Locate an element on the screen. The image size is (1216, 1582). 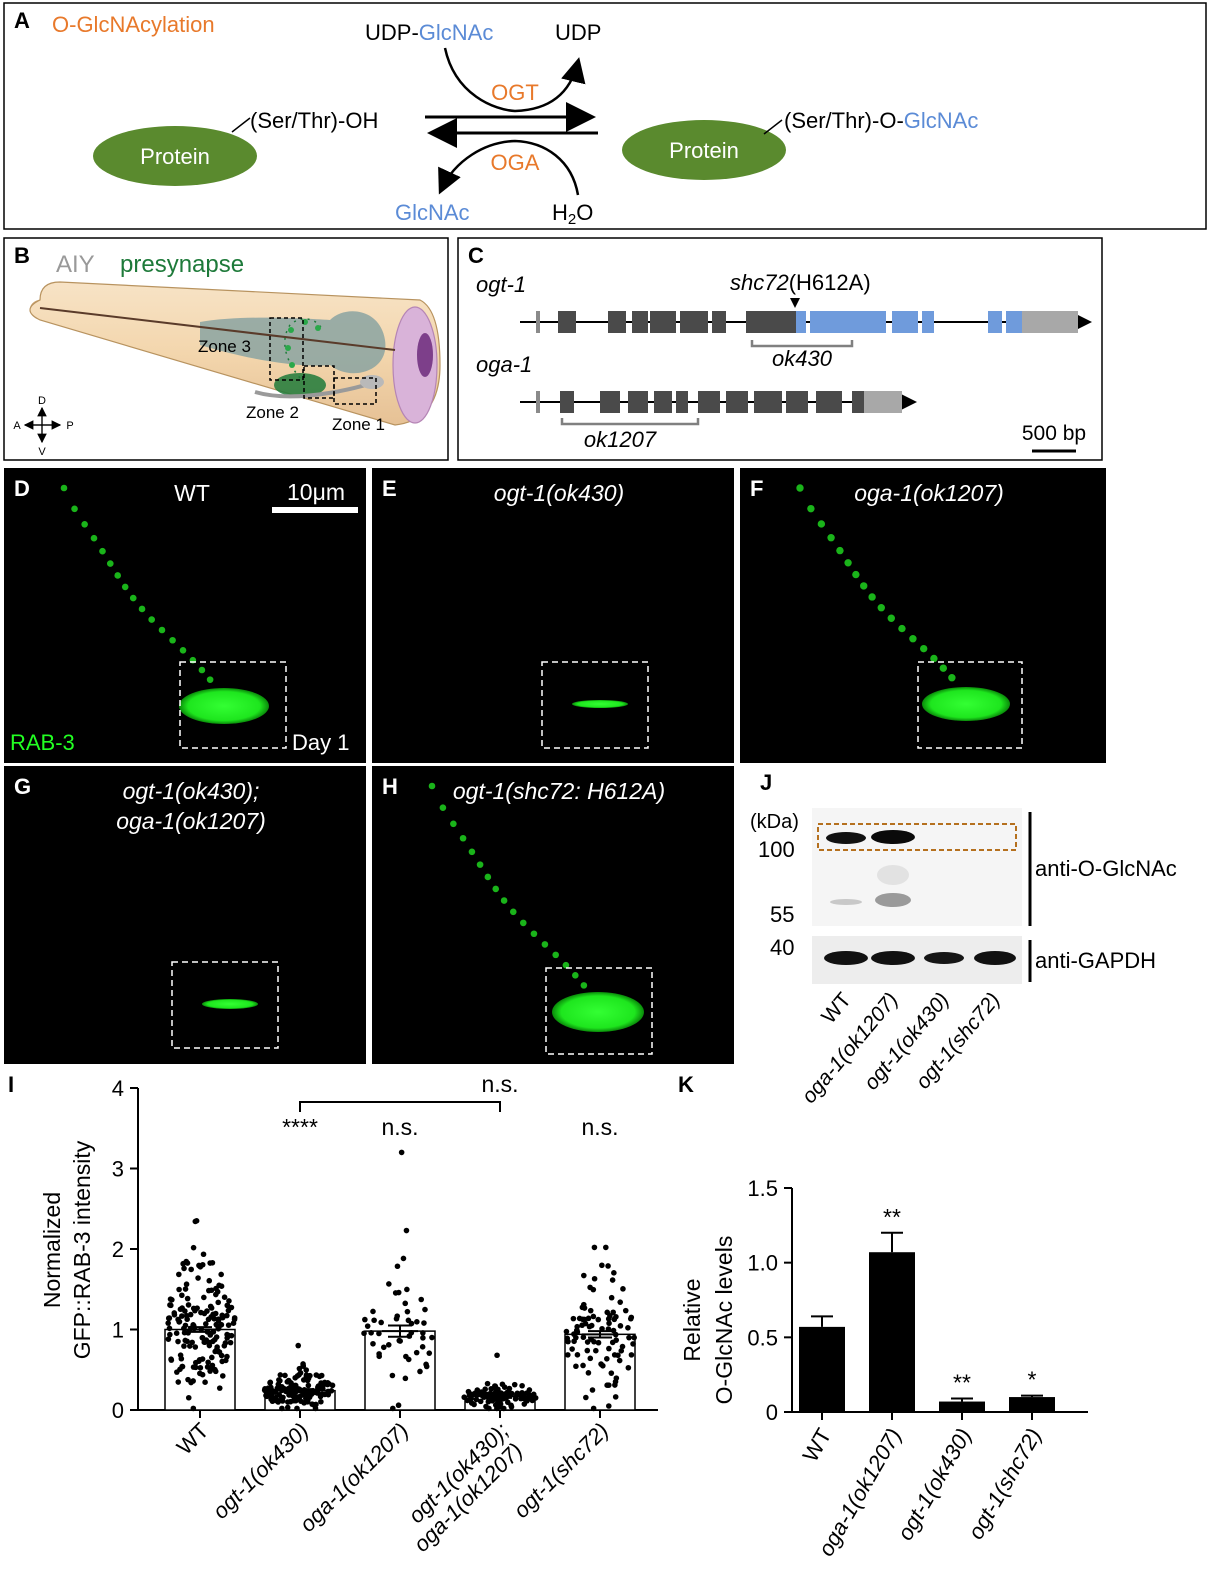
genotype-label: ogt-1(ok430) is located at coordinates (559, 493).